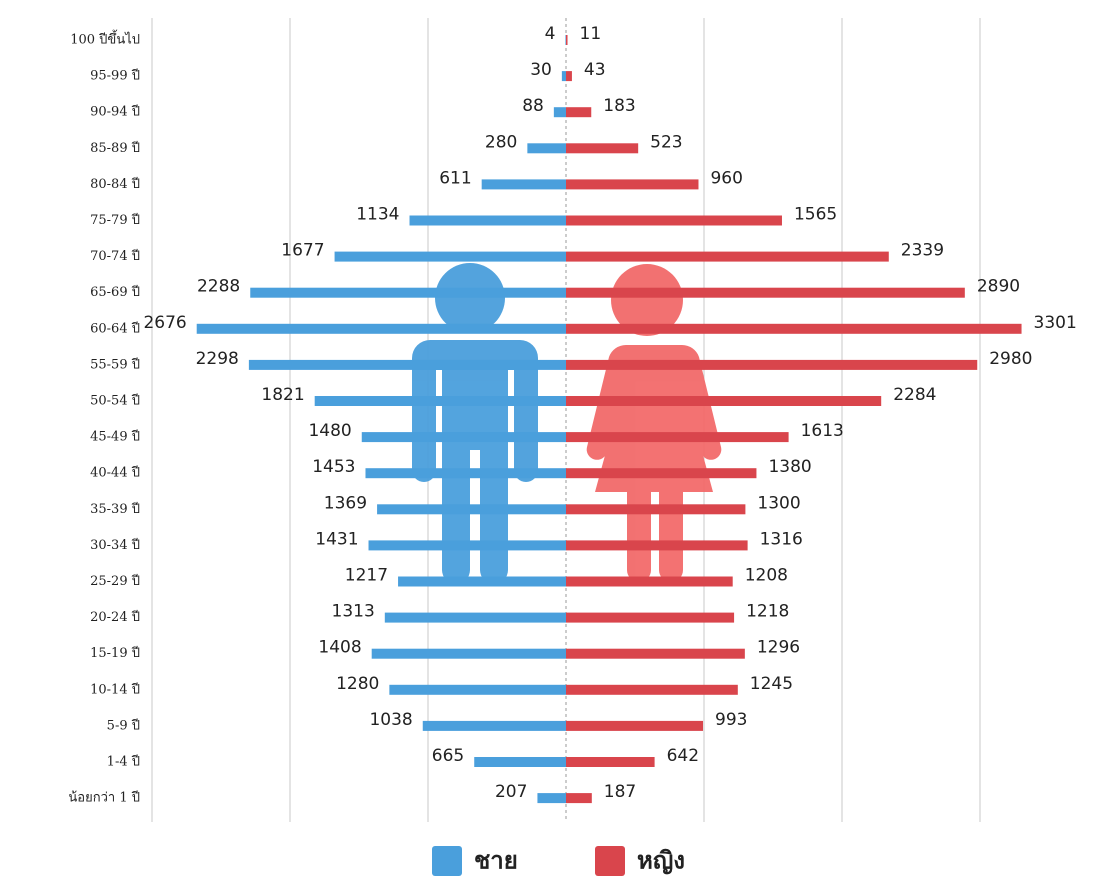  Describe the element at coordinates (1010, 359) in the screenshot. I see `value-label: 2980` at that location.